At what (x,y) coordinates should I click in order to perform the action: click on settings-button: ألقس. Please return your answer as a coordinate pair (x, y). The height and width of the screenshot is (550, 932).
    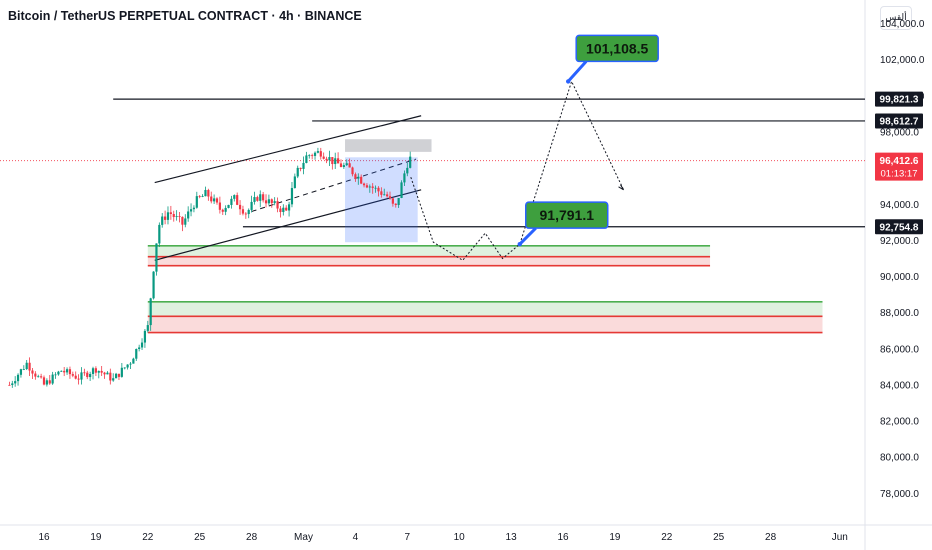
    Looking at the image, I should click on (896, 18).